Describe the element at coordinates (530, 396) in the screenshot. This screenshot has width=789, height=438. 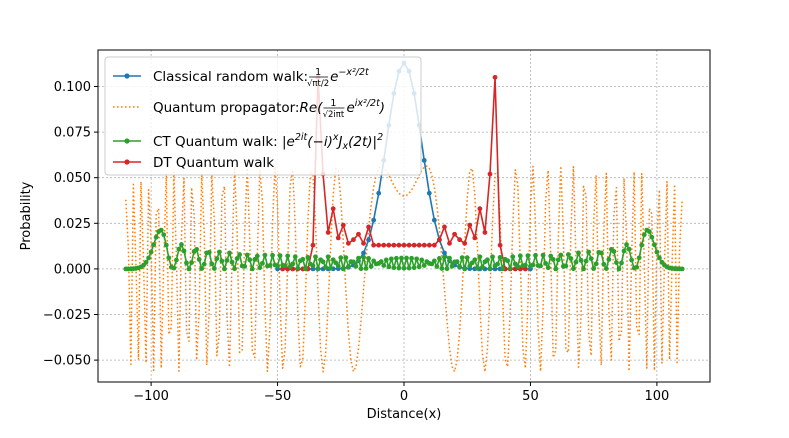
I see `x-tick-label: 50` at that location.